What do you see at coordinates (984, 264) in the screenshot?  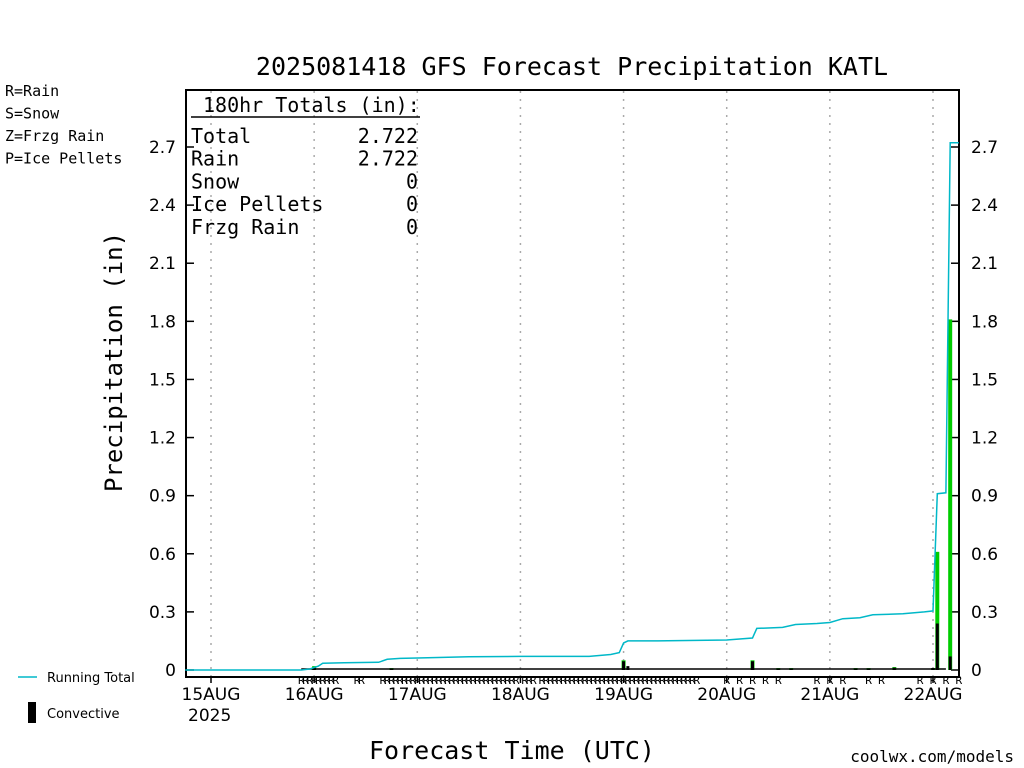 I see `y-tick-label: 2.1` at bounding box center [984, 264].